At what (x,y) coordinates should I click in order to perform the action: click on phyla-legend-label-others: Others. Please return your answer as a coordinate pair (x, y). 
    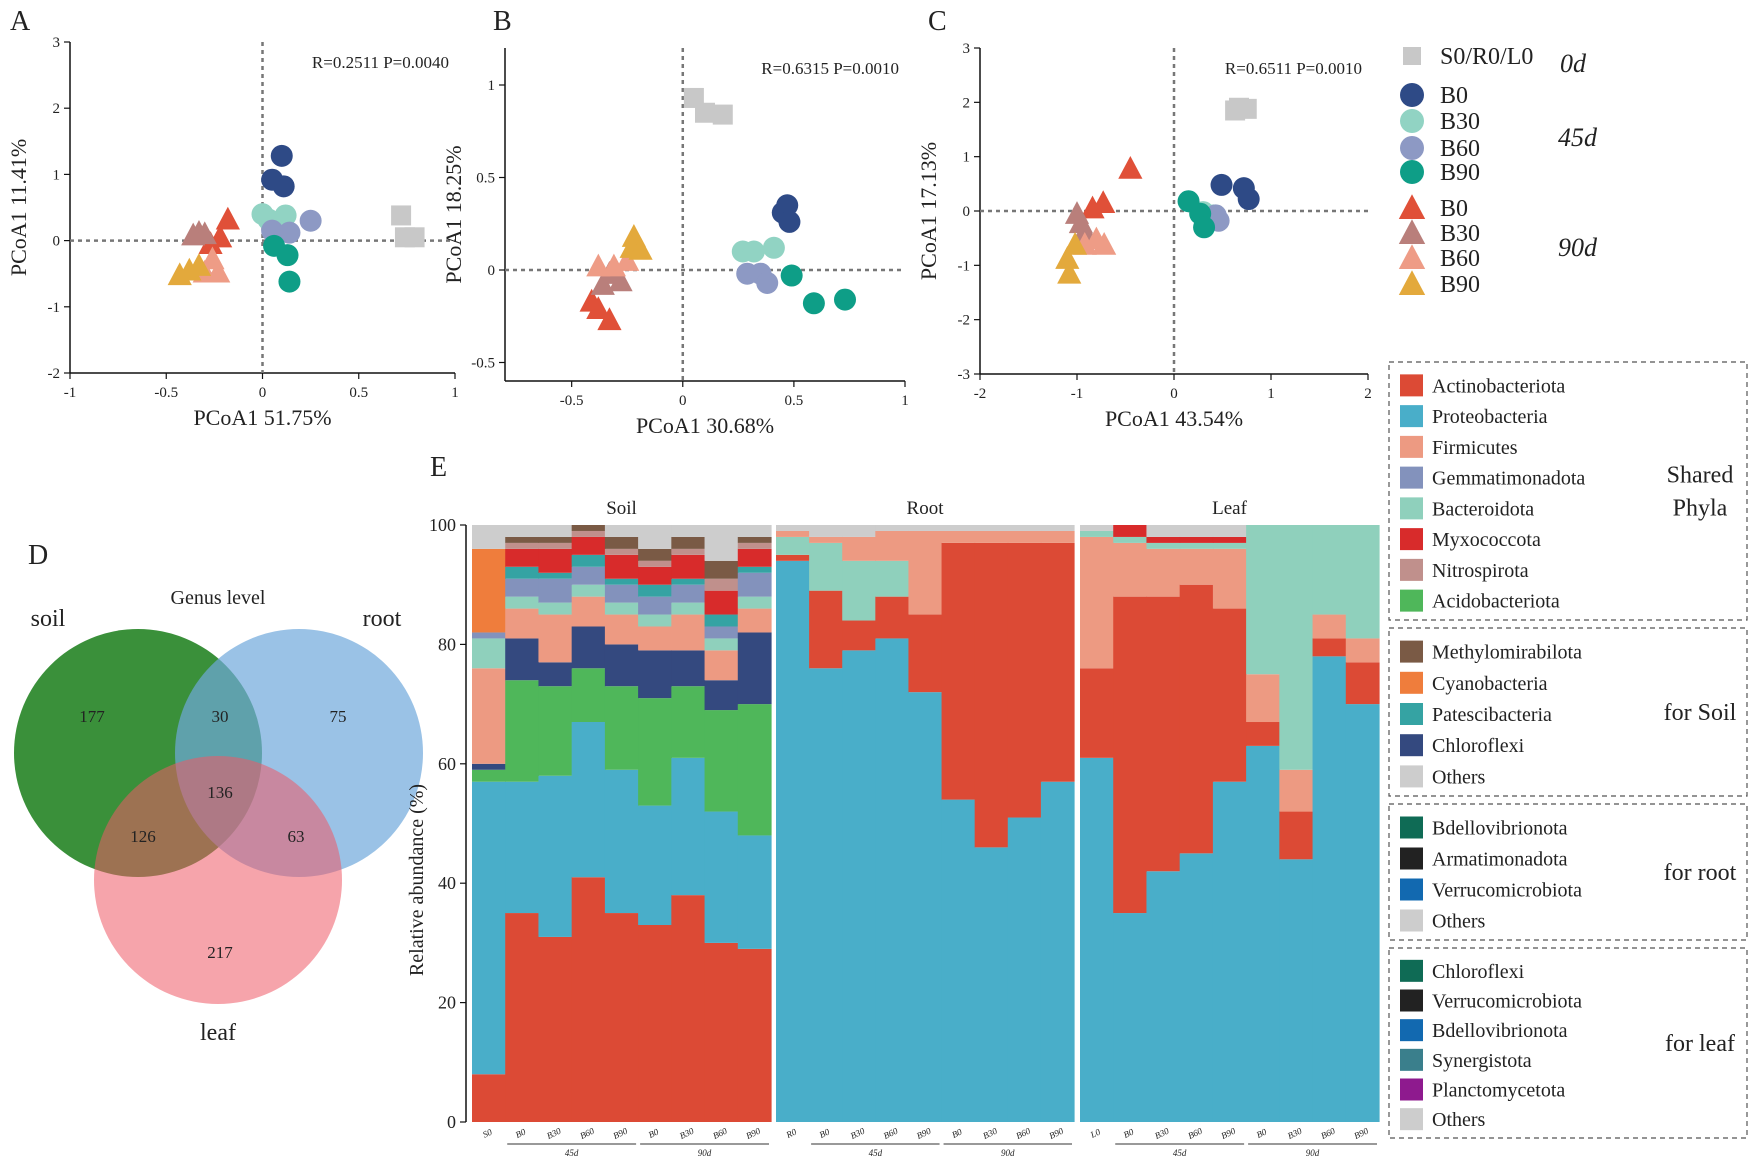
    Looking at the image, I should click on (1459, 777).